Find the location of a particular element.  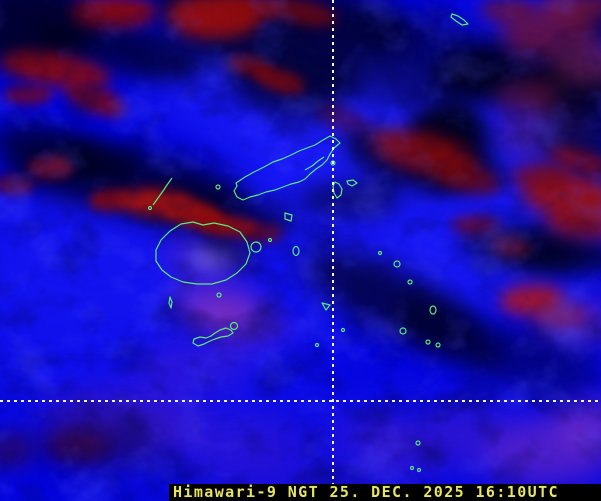

status-bar: Himawari-9 NGT 25. DEC. 2025 16:10UTC is located at coordinates (385, 492).